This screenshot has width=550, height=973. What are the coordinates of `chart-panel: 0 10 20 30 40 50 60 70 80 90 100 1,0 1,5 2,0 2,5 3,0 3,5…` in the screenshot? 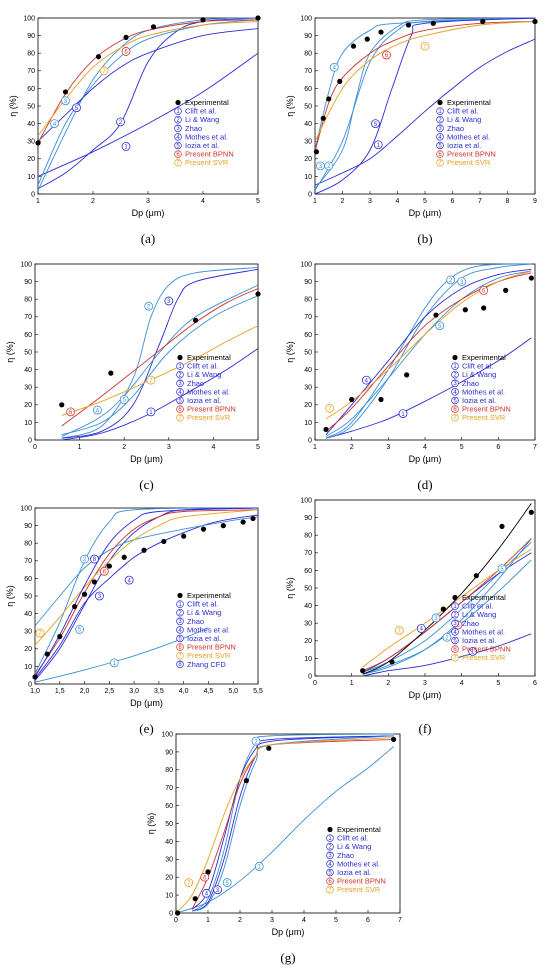 It's located at (134, 620).